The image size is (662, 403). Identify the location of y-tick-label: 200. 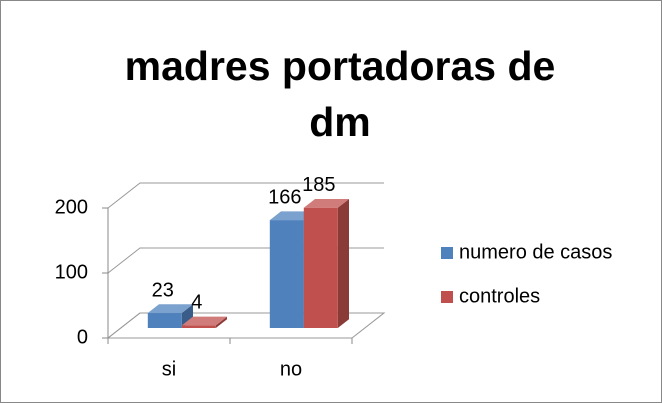
(71, 207).